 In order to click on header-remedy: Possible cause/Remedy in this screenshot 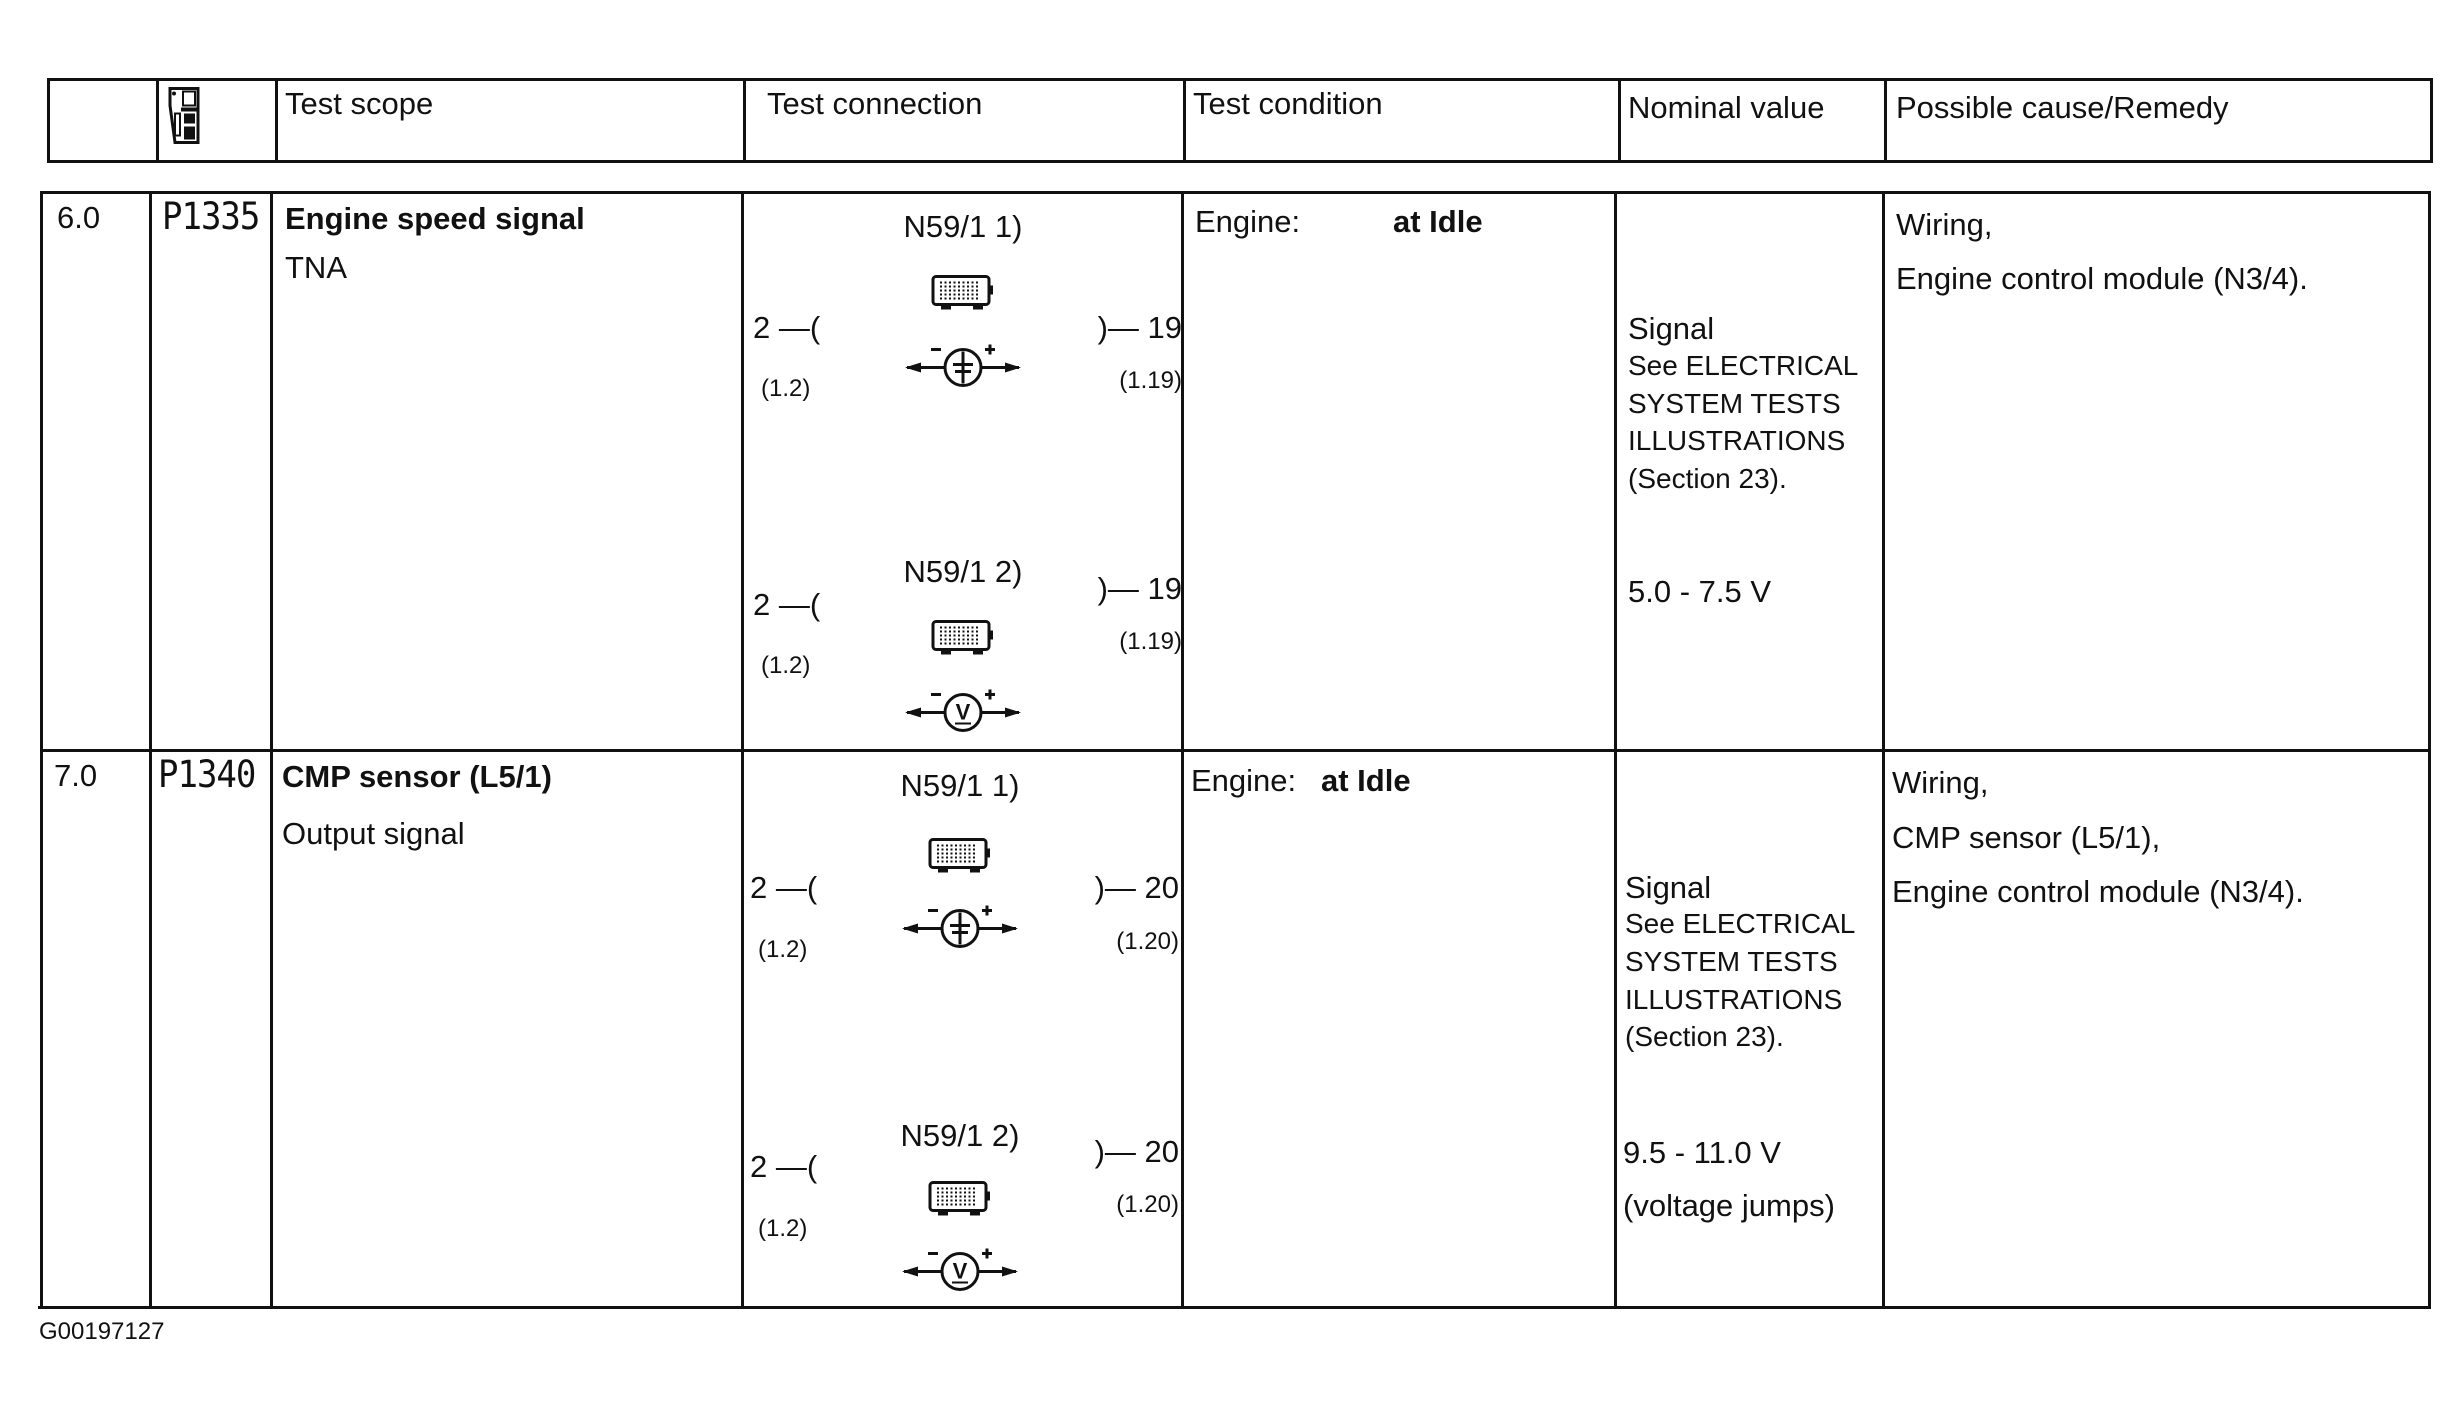, I will do `click(2062, 107)`.